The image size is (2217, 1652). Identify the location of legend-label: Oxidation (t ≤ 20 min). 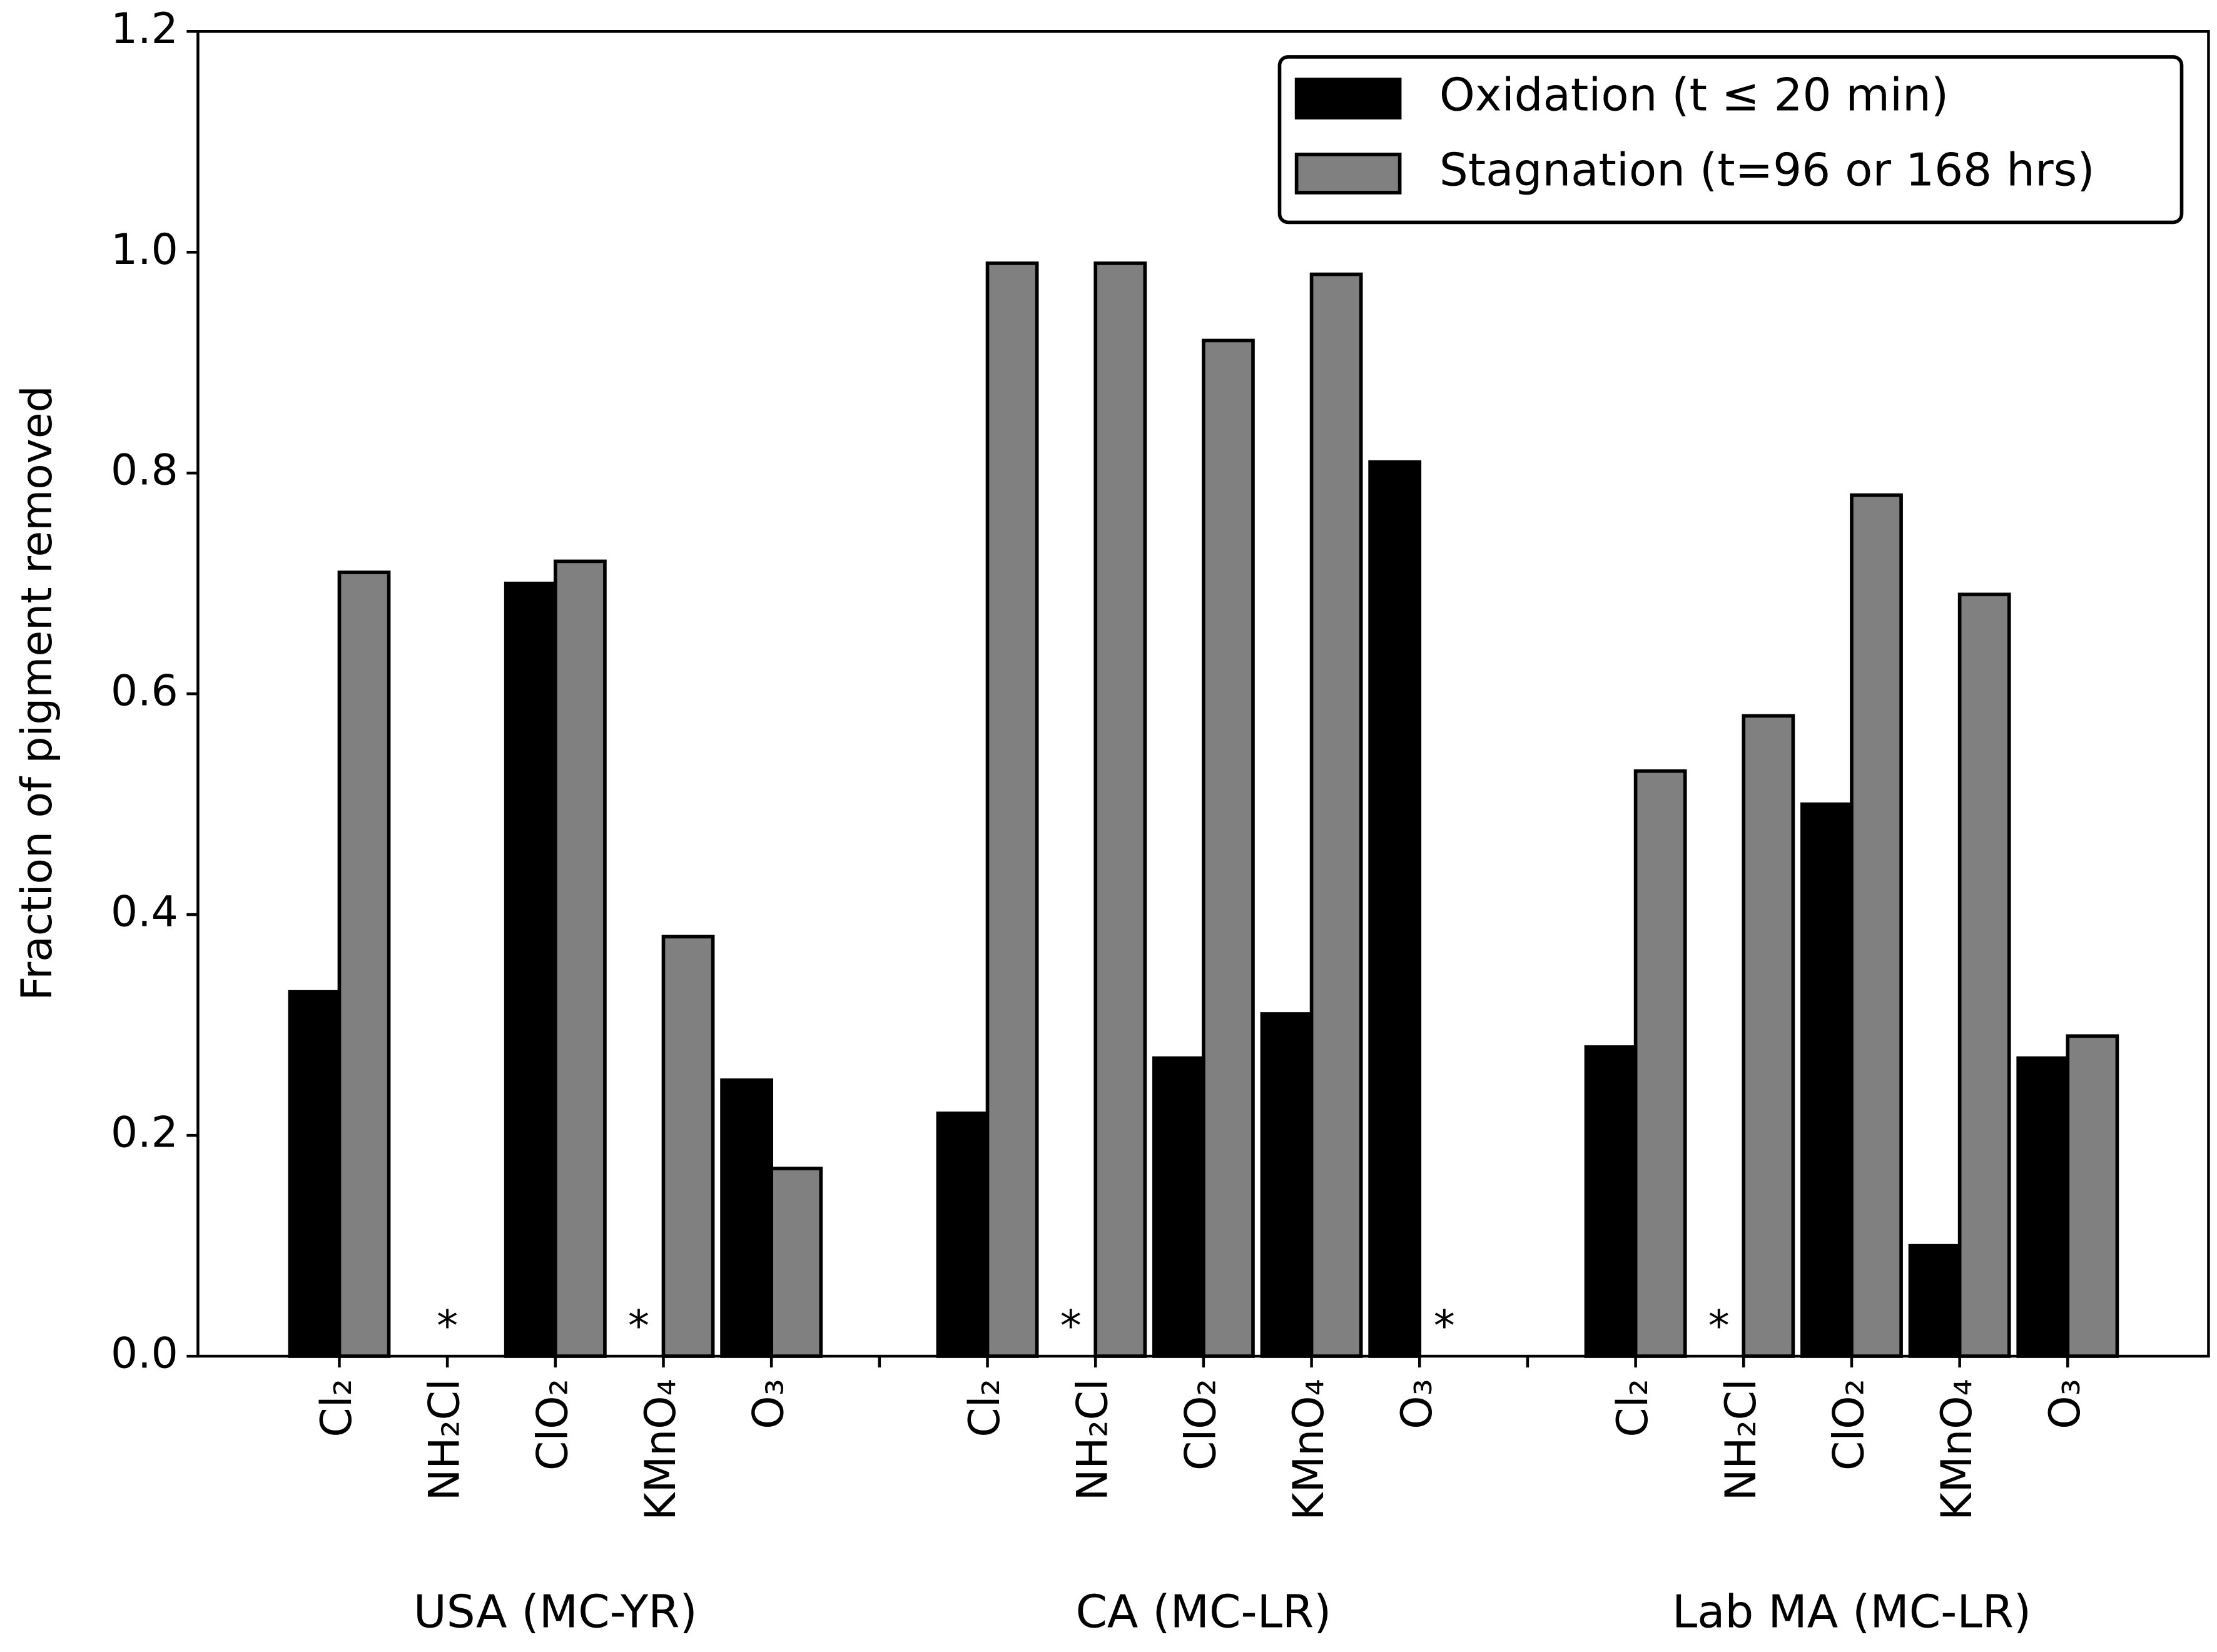
(1694, 96).